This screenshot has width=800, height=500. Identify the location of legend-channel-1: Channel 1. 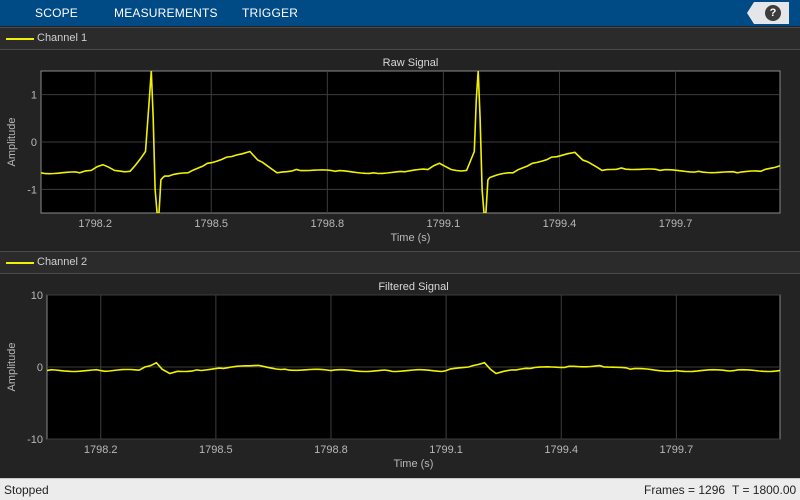
(400, 38).